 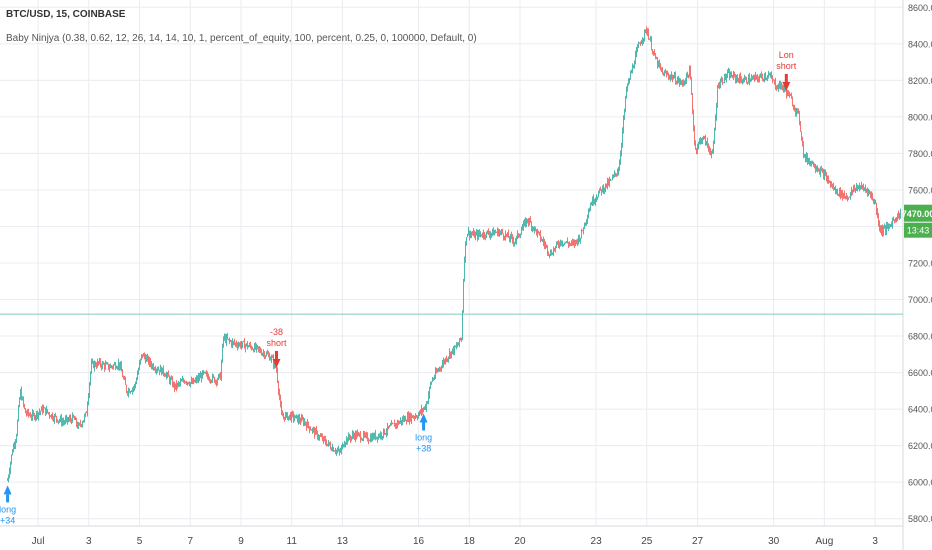 What do you see at coordinates (423, 449) in the screenshot?
I see `signal-label: +38` at bounding box center [423, 449].